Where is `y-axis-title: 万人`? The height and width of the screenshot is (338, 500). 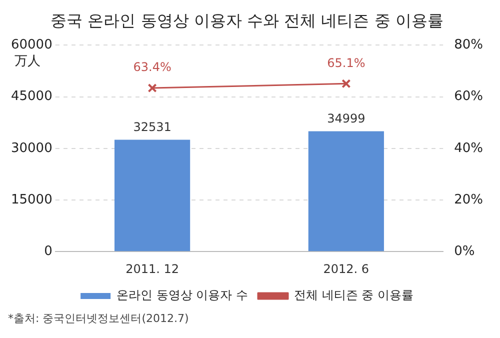 y-axis-title: 万人 is located at coordinates (27, 62).